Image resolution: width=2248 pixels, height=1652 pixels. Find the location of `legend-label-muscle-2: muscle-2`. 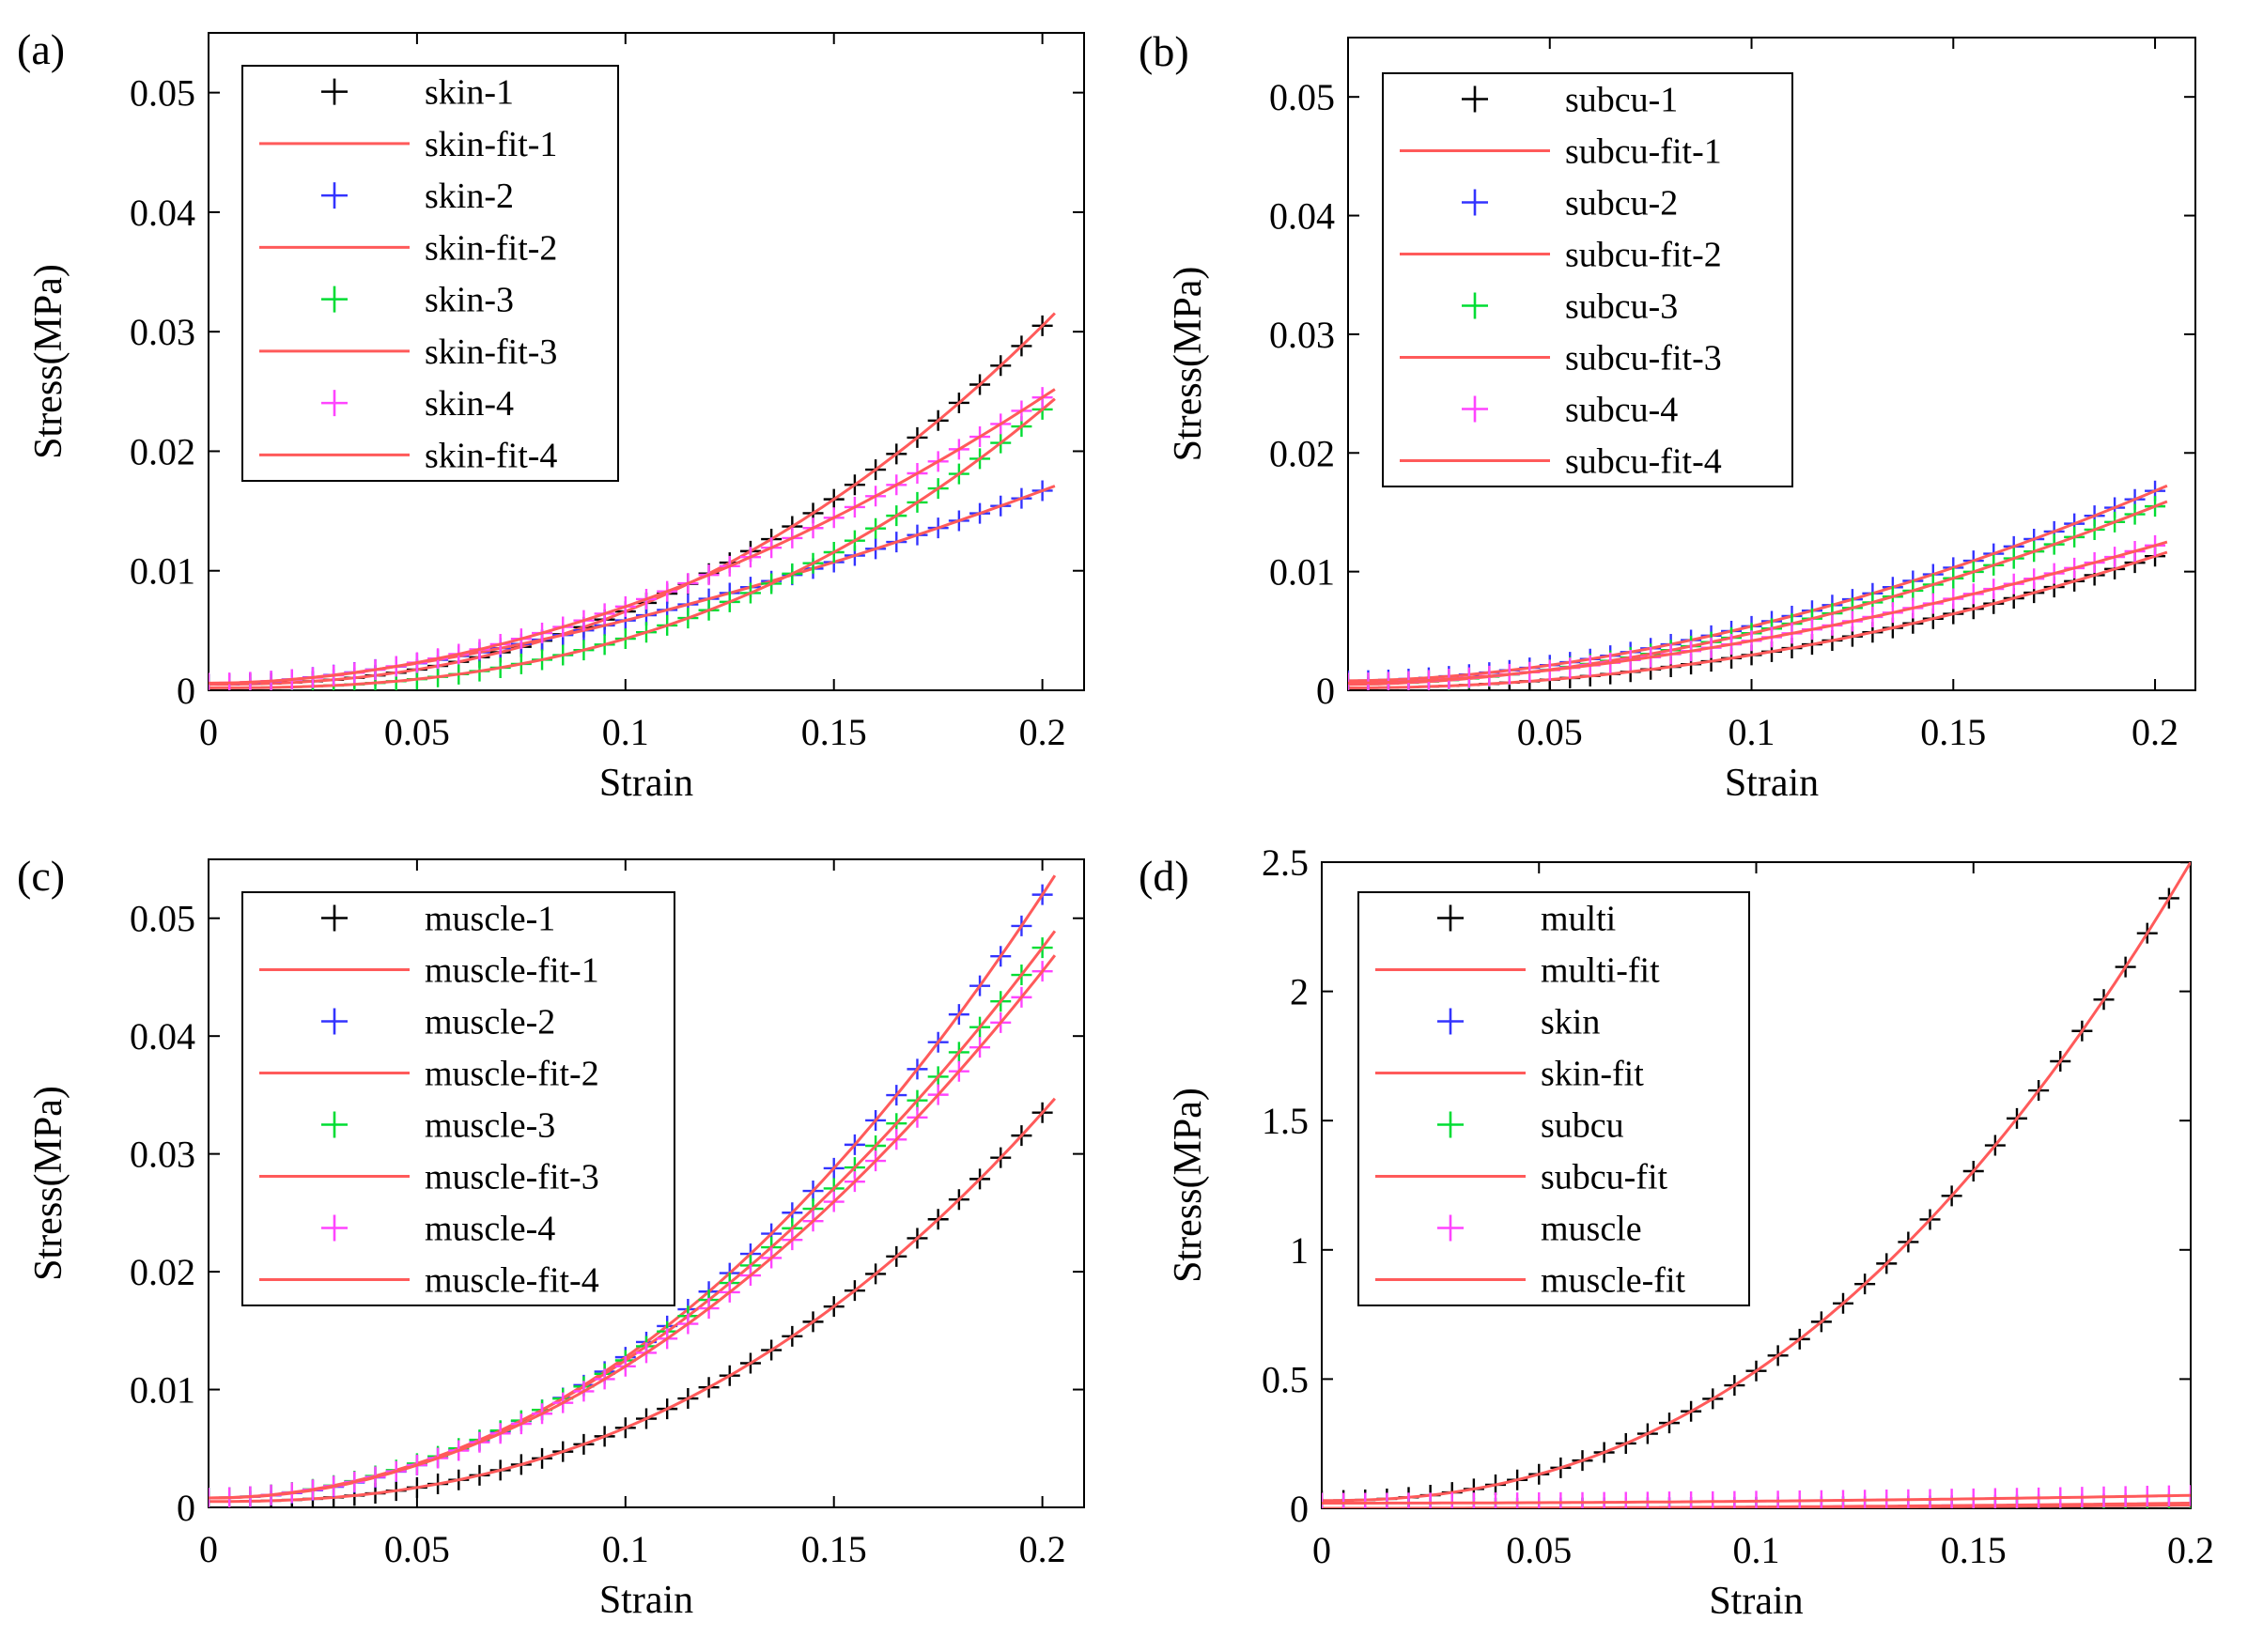

legend-label-muscle-2: muscle-2 is located at coordinates (490, 1022).